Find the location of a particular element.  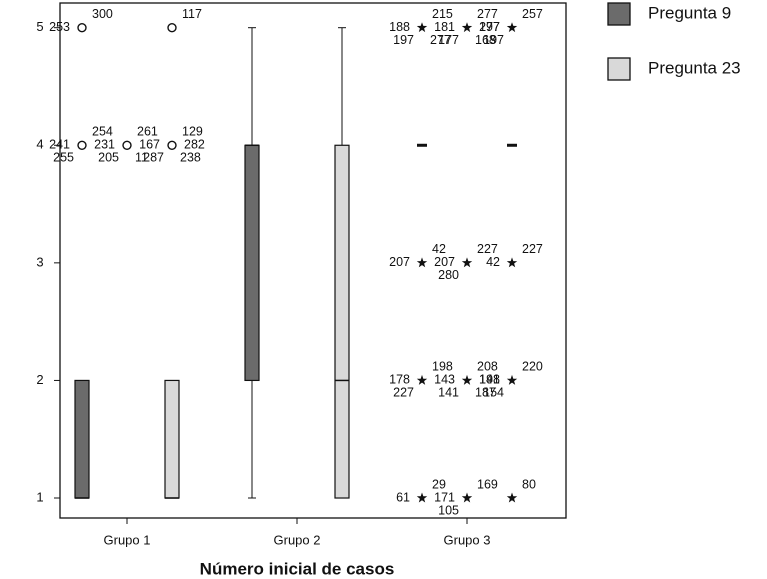

case-label: 208 is located at coordinates (487, 367).